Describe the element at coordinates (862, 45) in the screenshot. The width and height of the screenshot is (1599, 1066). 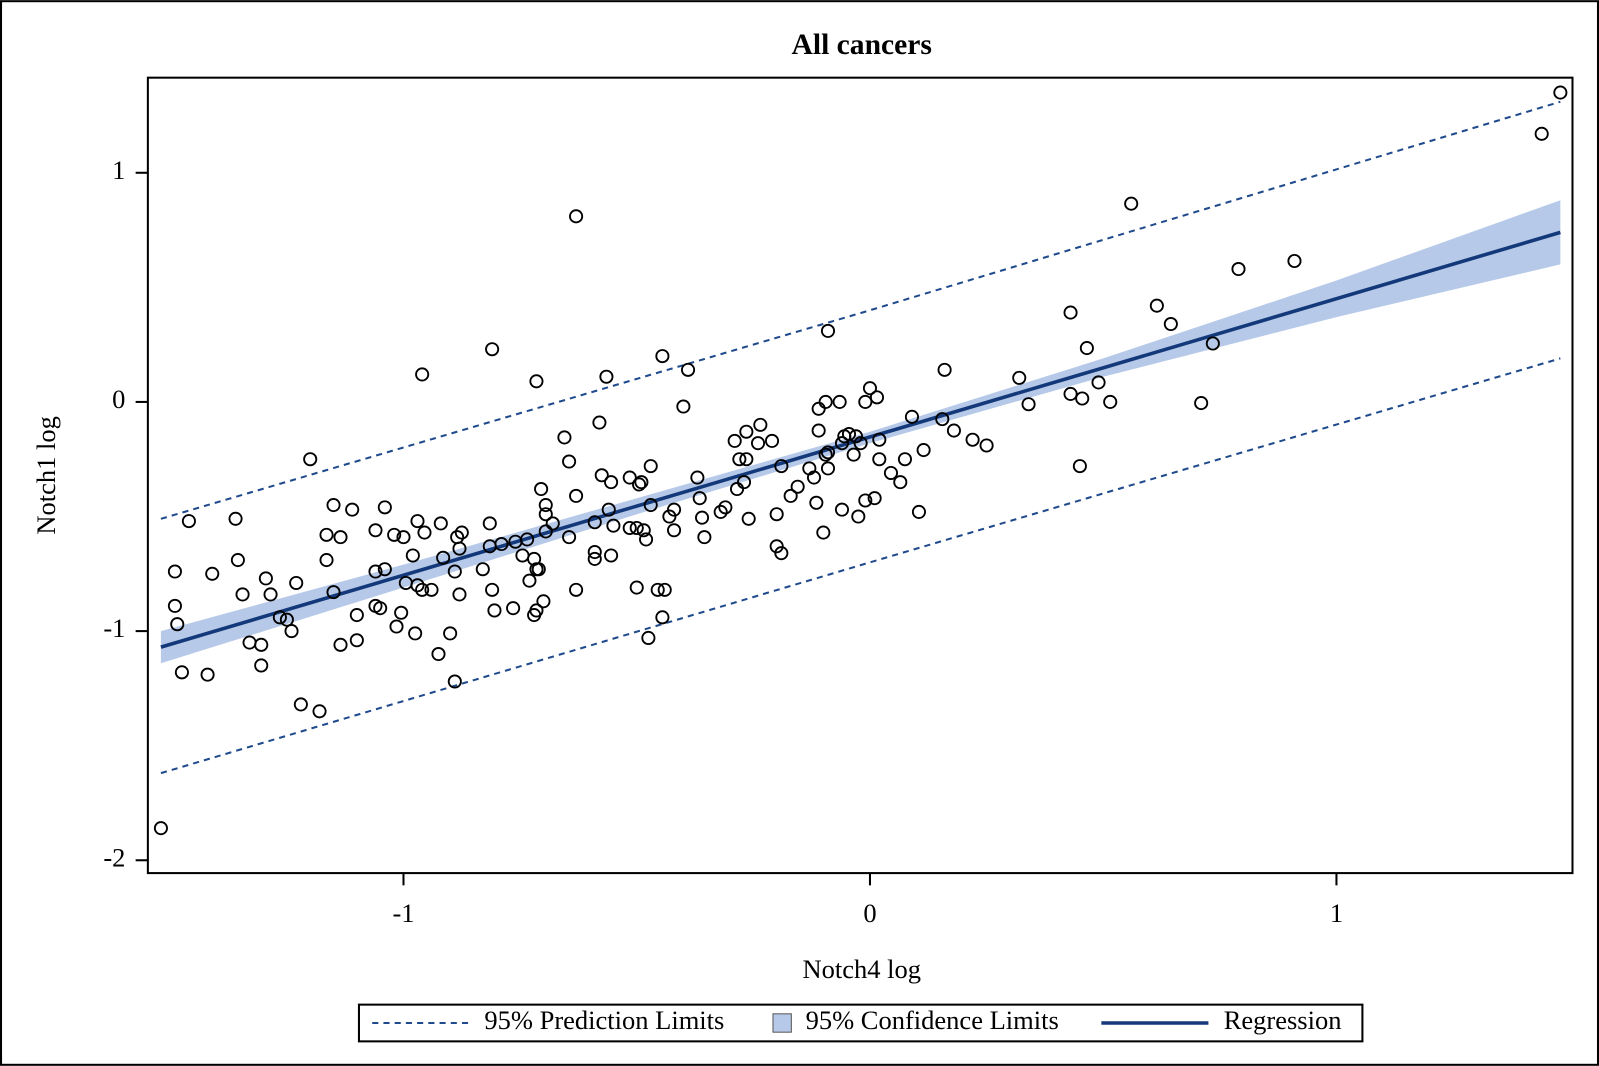
I see `chart-title: All cancers` at that location.